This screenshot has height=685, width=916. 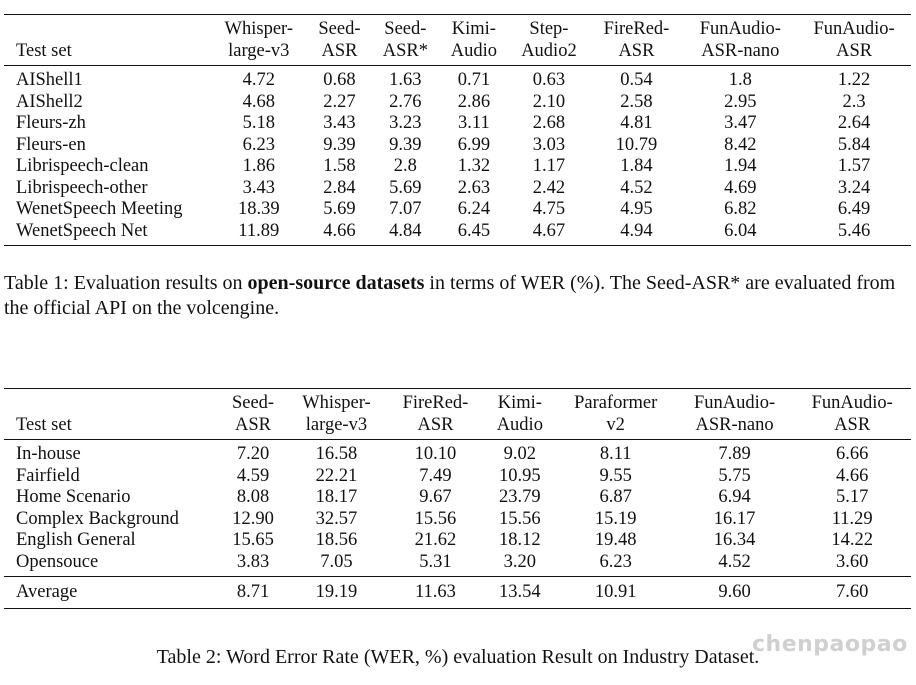 What do you see at coordinates (852, 414) in the screenshot?
I see `column-header: FunAudio- ASR` at bounding box center [852, 414].